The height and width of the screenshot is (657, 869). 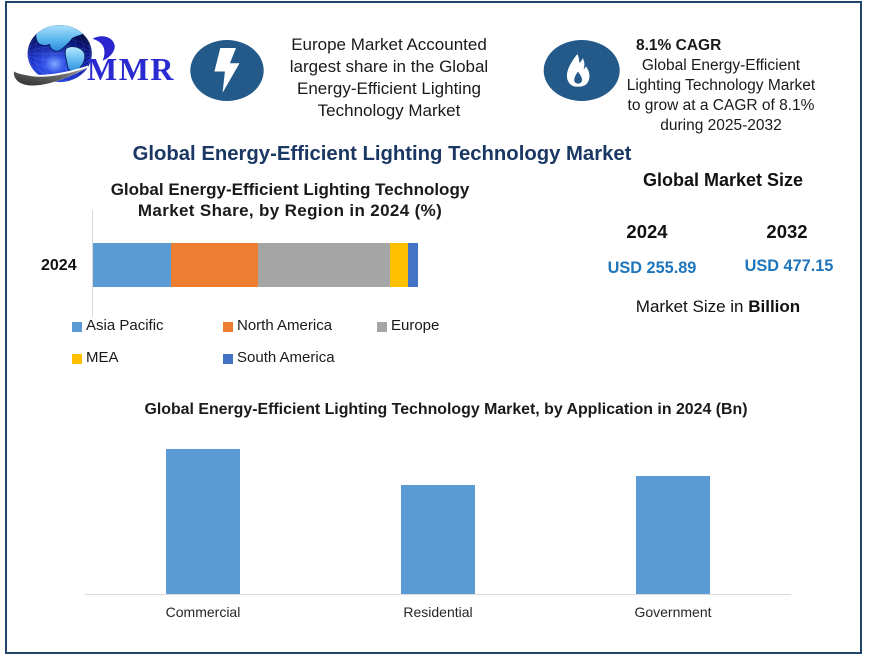 What do you see at coordinates (131, 69) in the screenshot?
I see `svg-text: MMR` at bounding box center [131, 69].